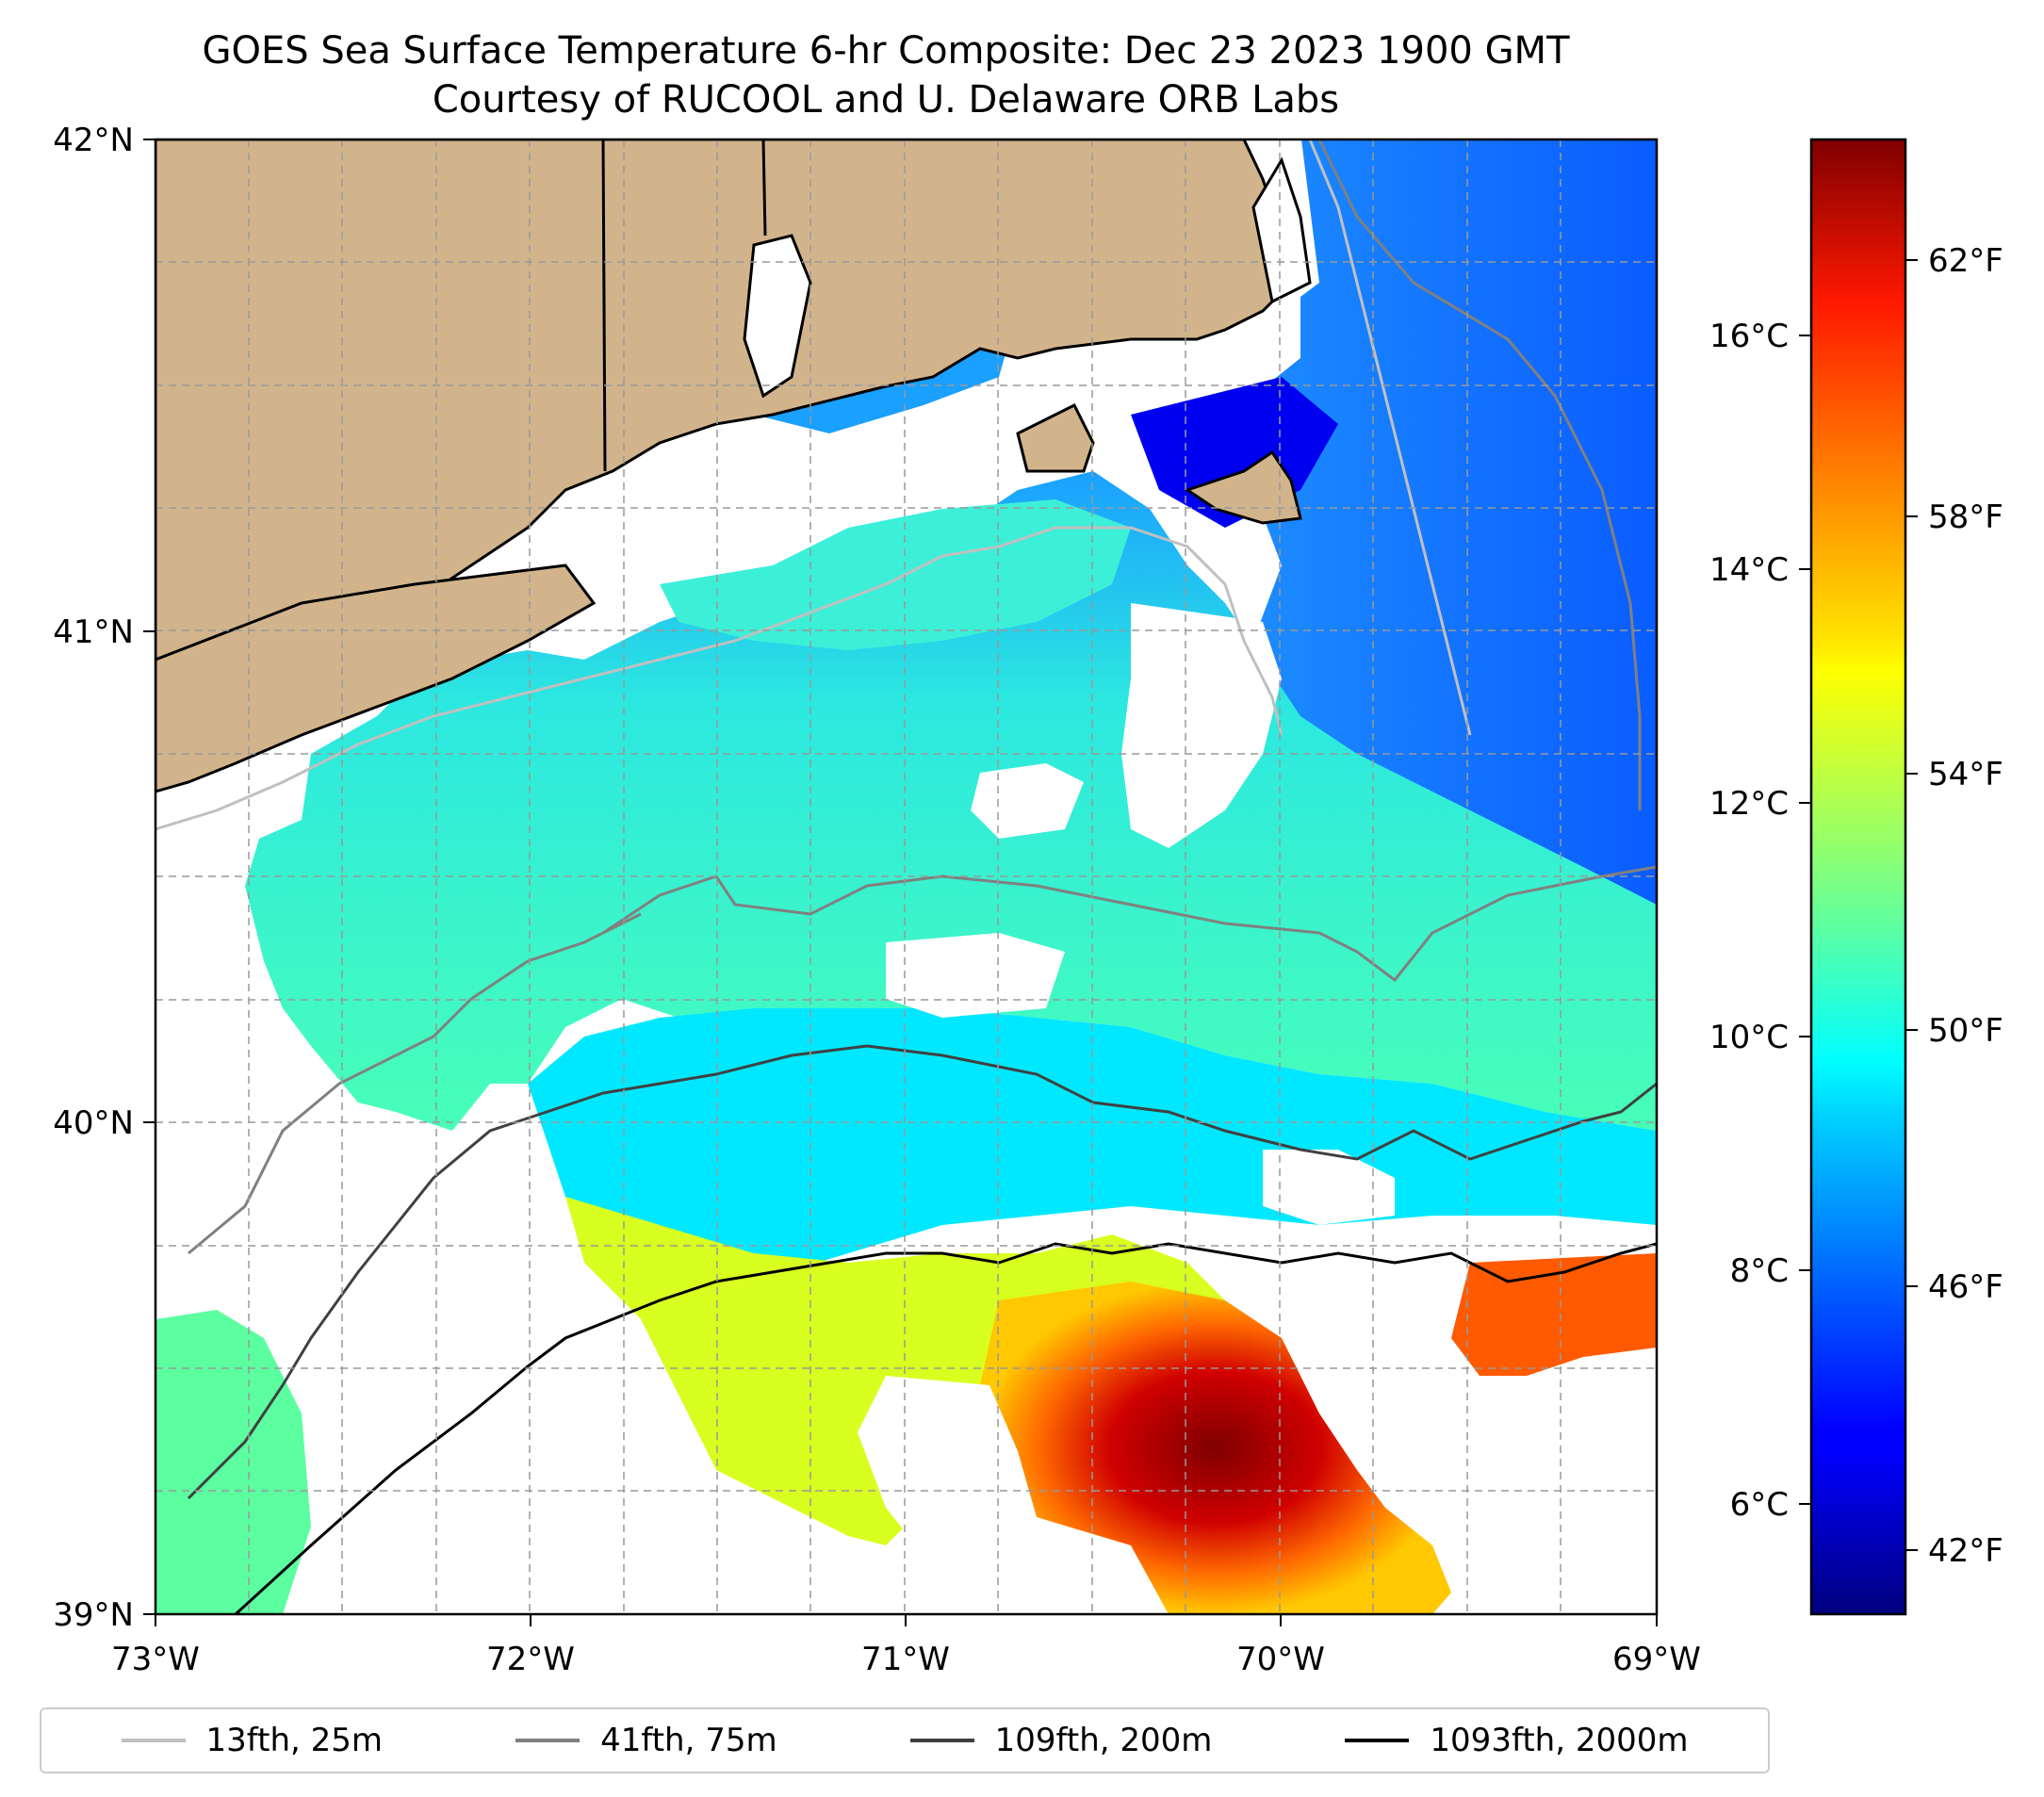 Image resolution: width=2044 pixels, height=1797 pixels. What do you see at coordinates (1759, 1271) in the screenshot?
I see `colorbar-celsius-label: 8°C` at bounding box center [1759, 1271].